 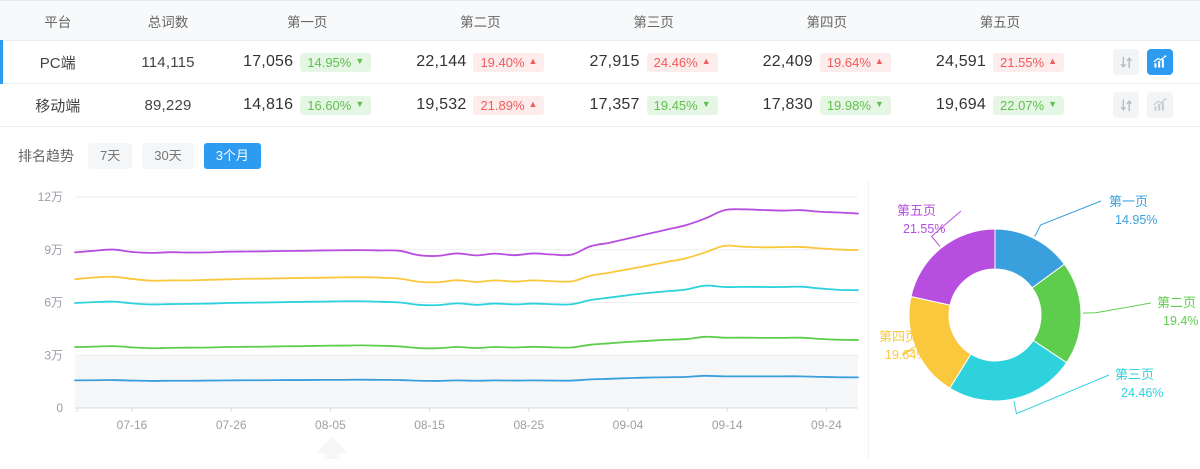 I want to click on column-header-page4: 第四页, so click(x=827, y=20).